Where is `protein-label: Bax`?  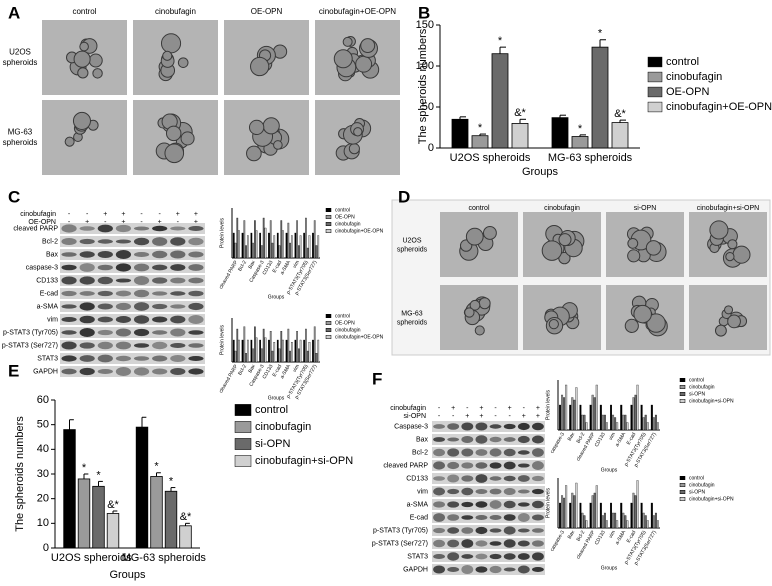
protein-label: Bax is located at coordinates (422, 439).